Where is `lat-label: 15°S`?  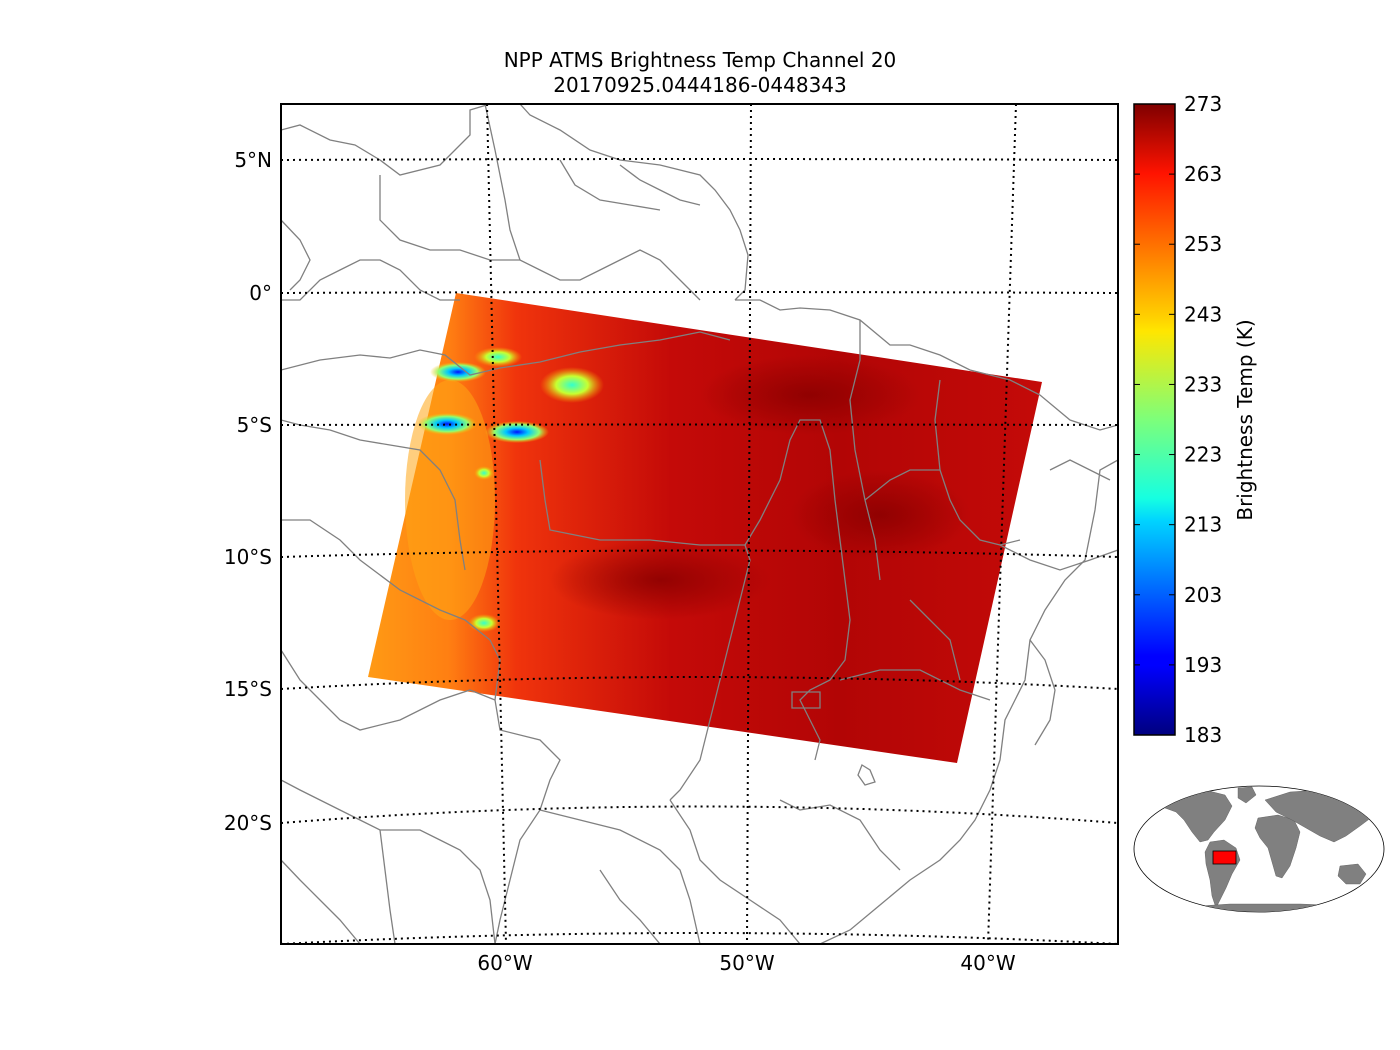
lat-label: 15°S is located at coordinates (248, 689).